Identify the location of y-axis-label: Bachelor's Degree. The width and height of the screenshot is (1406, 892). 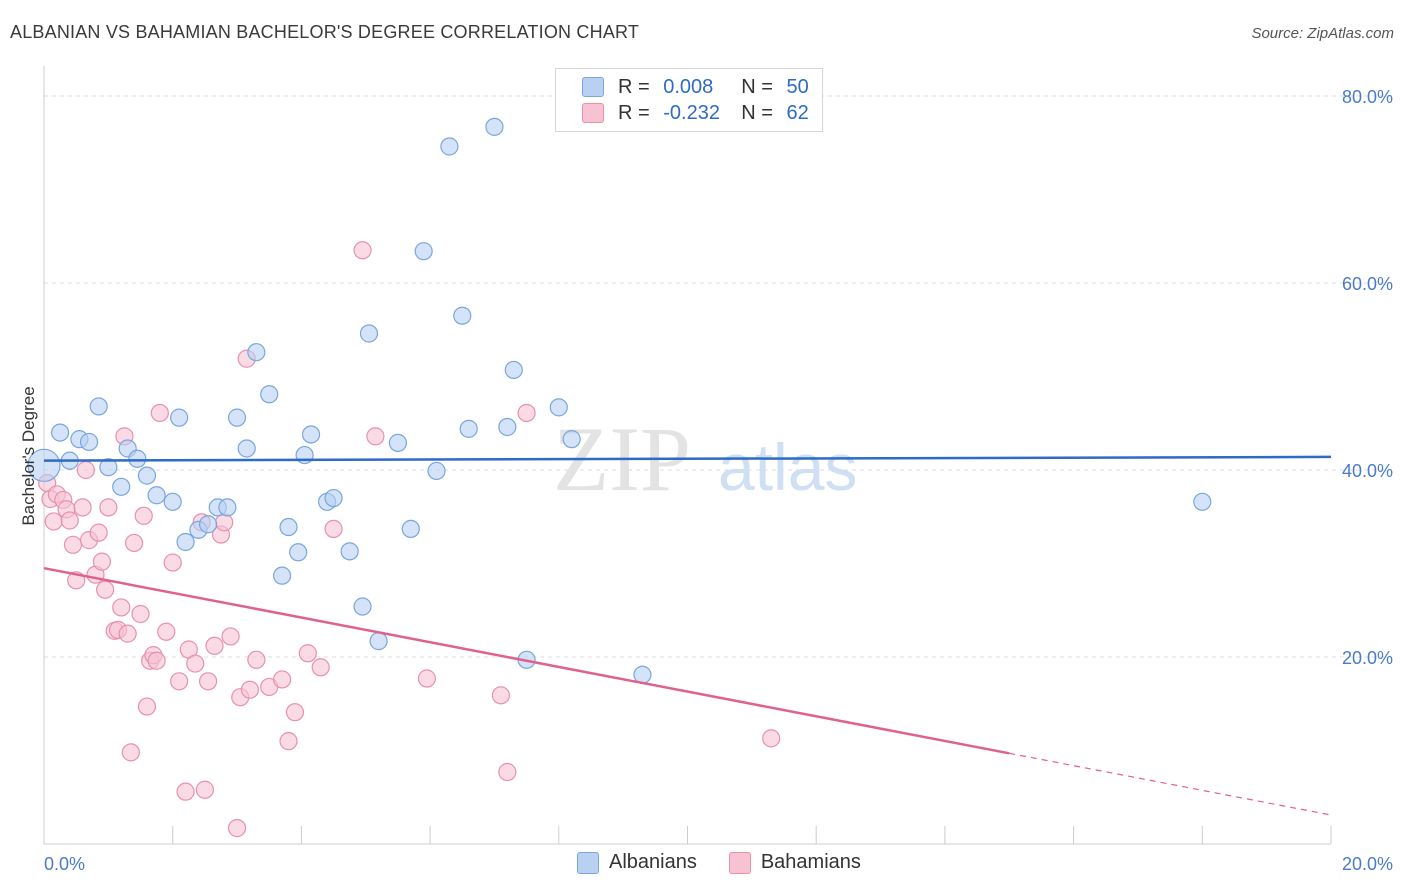
(28, 455).